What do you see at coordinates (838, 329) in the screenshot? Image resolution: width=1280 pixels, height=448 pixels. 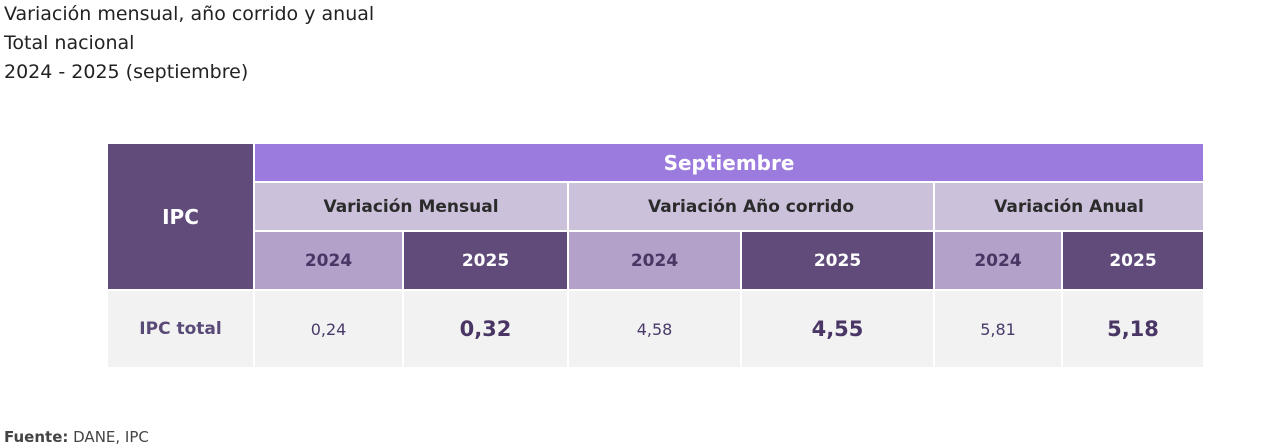 I see `value-ano-corrido-2025: 4,55` at bounding box center [838, 329].